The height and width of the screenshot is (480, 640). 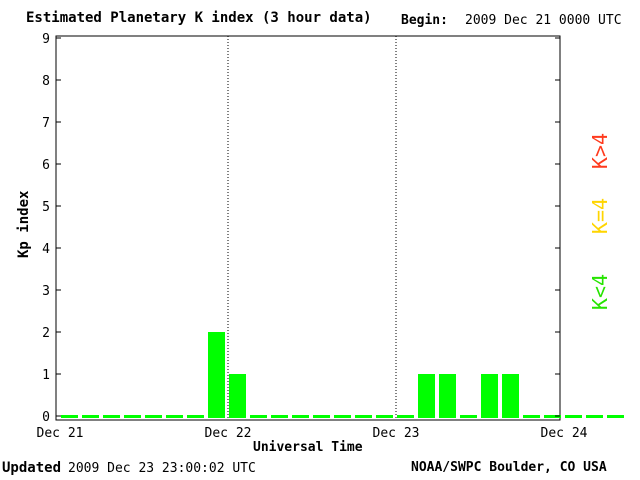 I want to click on updated-value: 2009 Dec 23 23:00:02 UTC, so click(x=162, y=468).